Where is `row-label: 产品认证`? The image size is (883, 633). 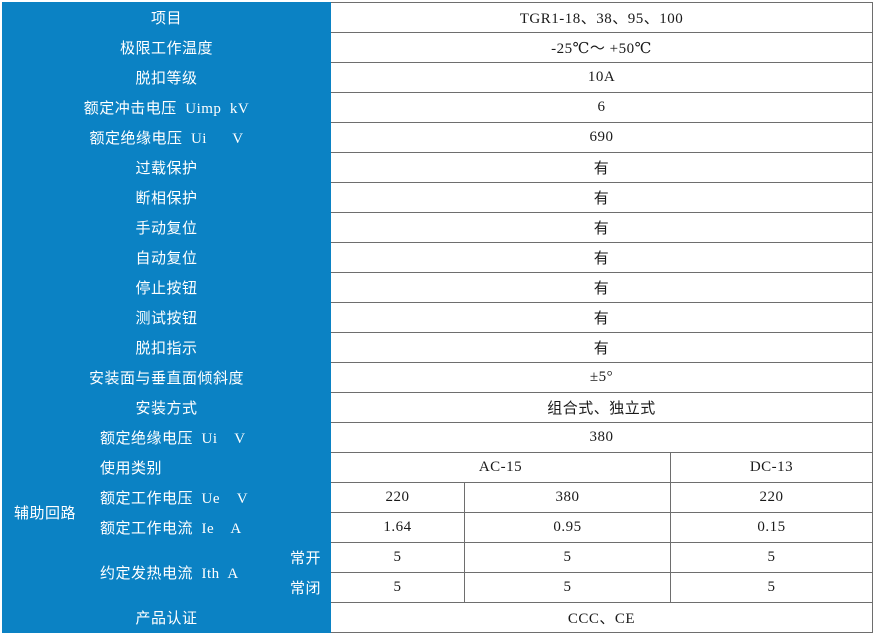
row-label: 产品认证 is located at coordinates (166, 617).